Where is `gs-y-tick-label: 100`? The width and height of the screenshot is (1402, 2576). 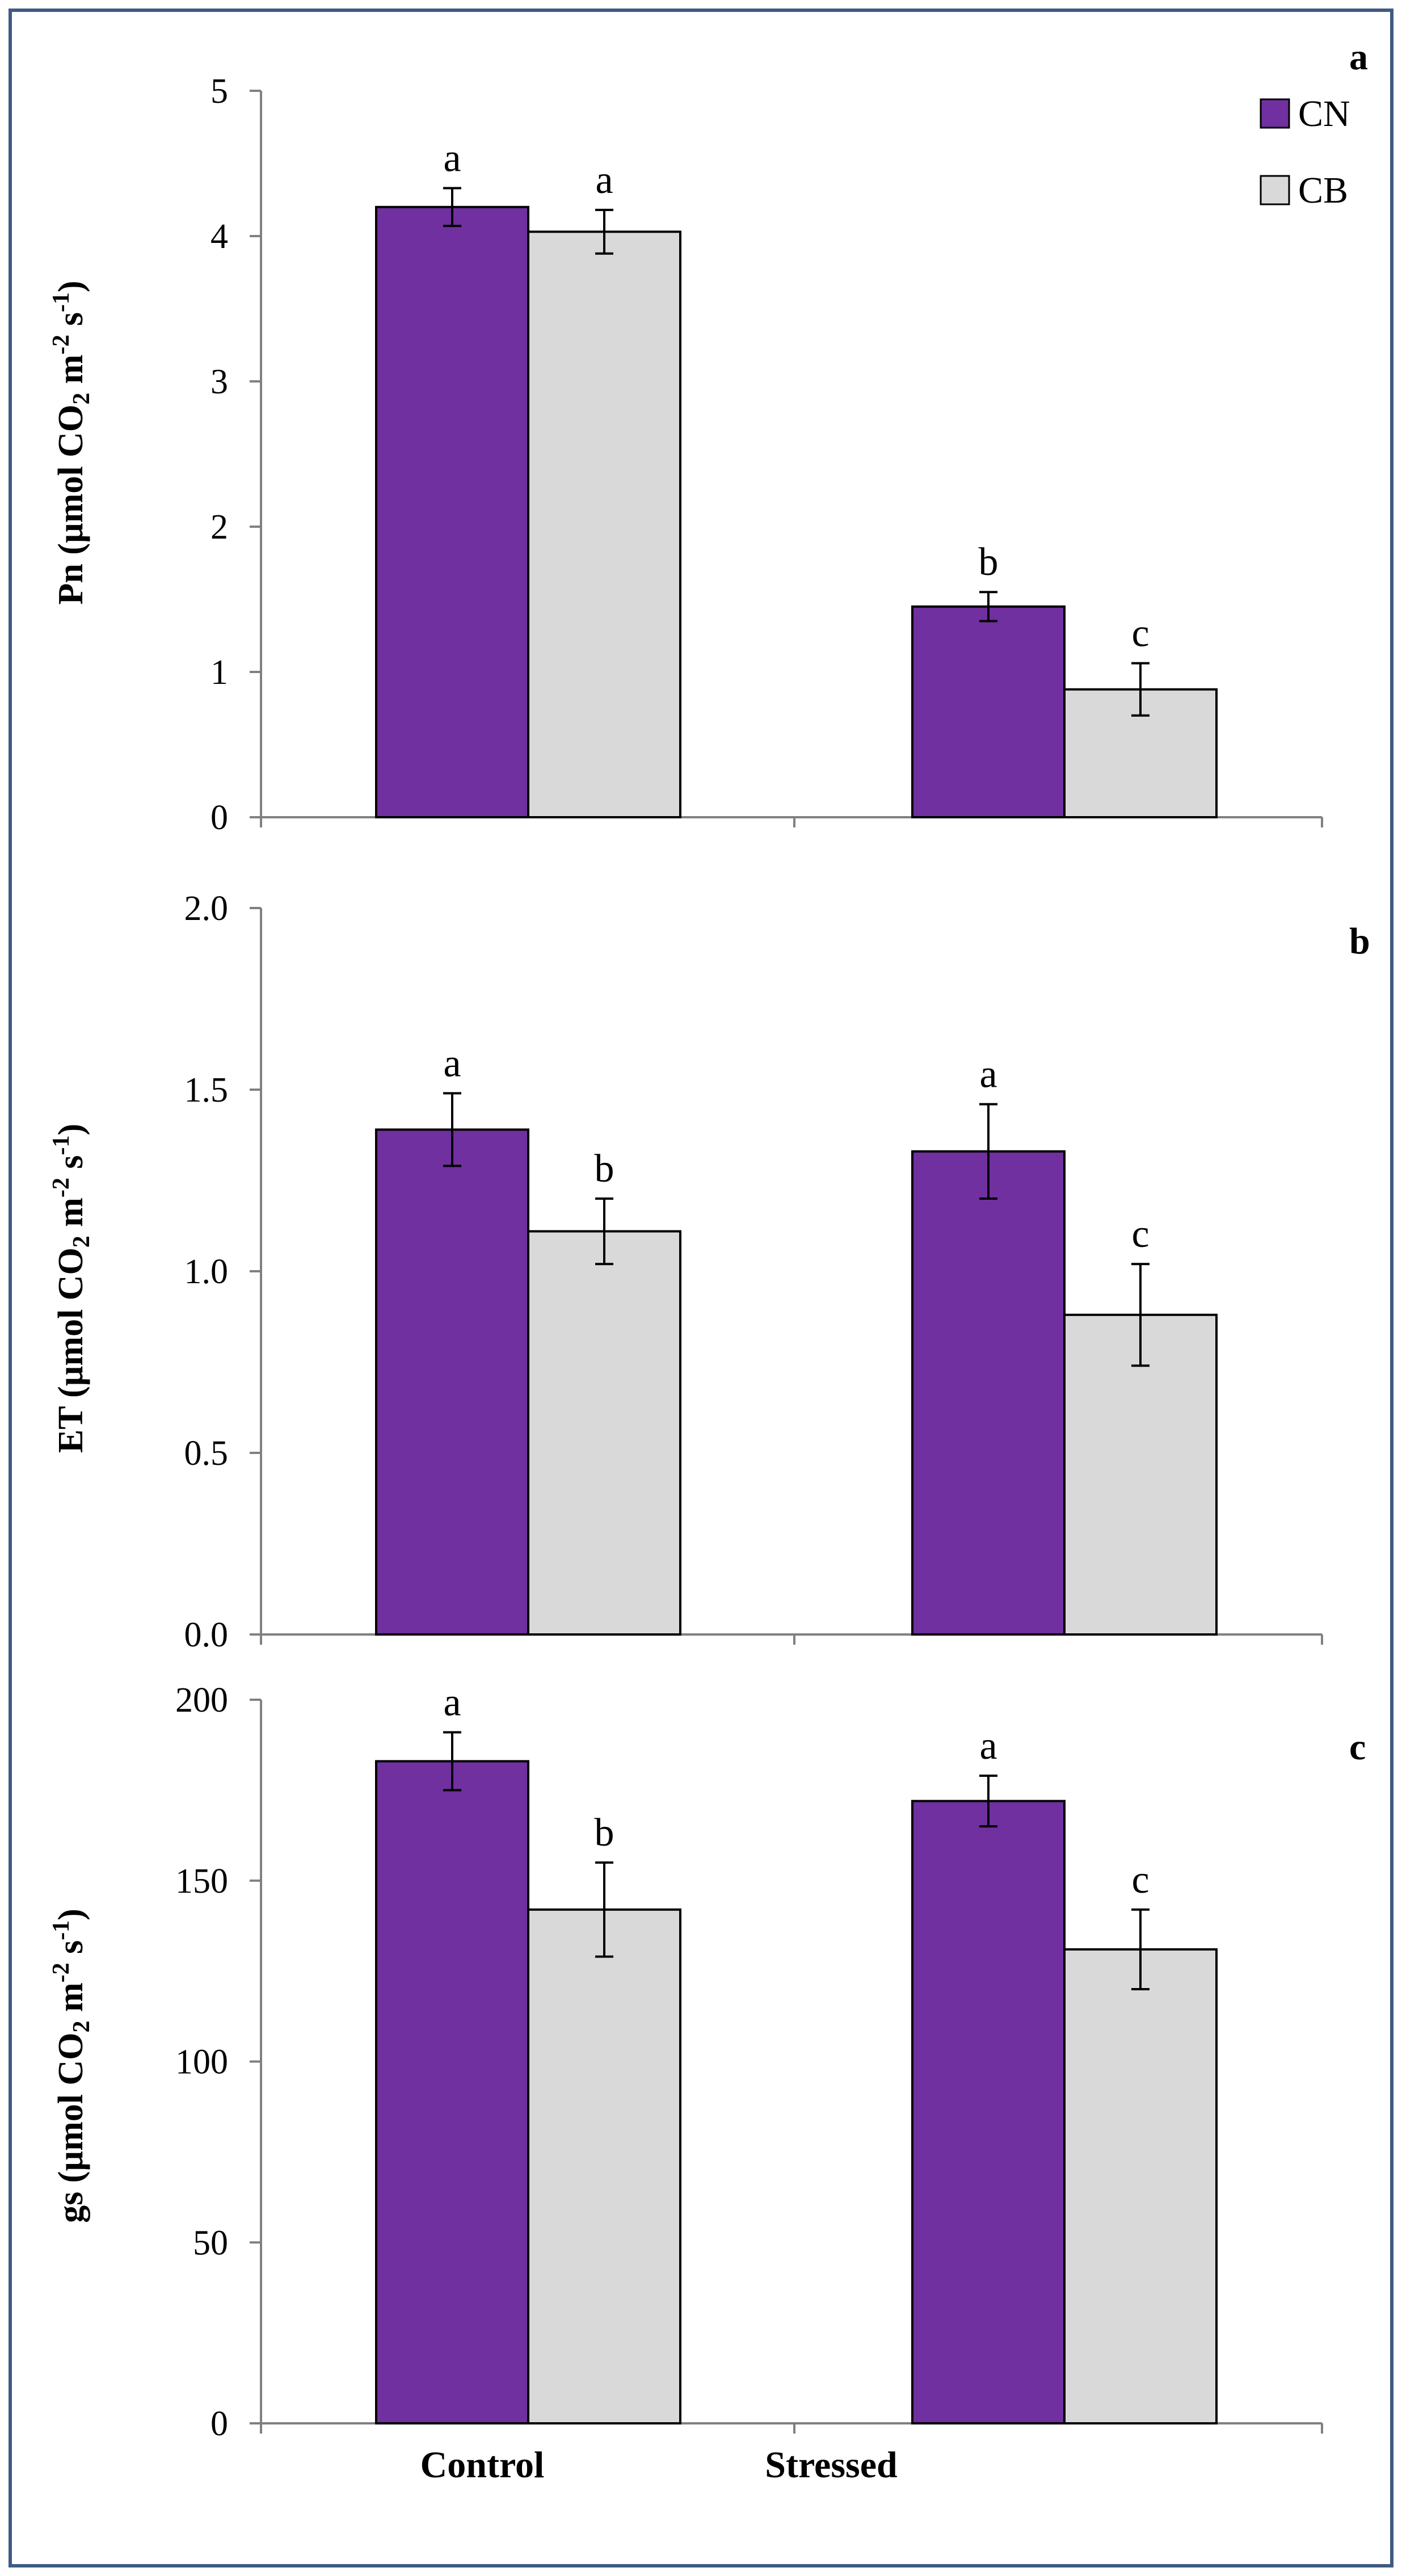
gs-y-tick-label: 100 is located at coordinates (201, 2062).